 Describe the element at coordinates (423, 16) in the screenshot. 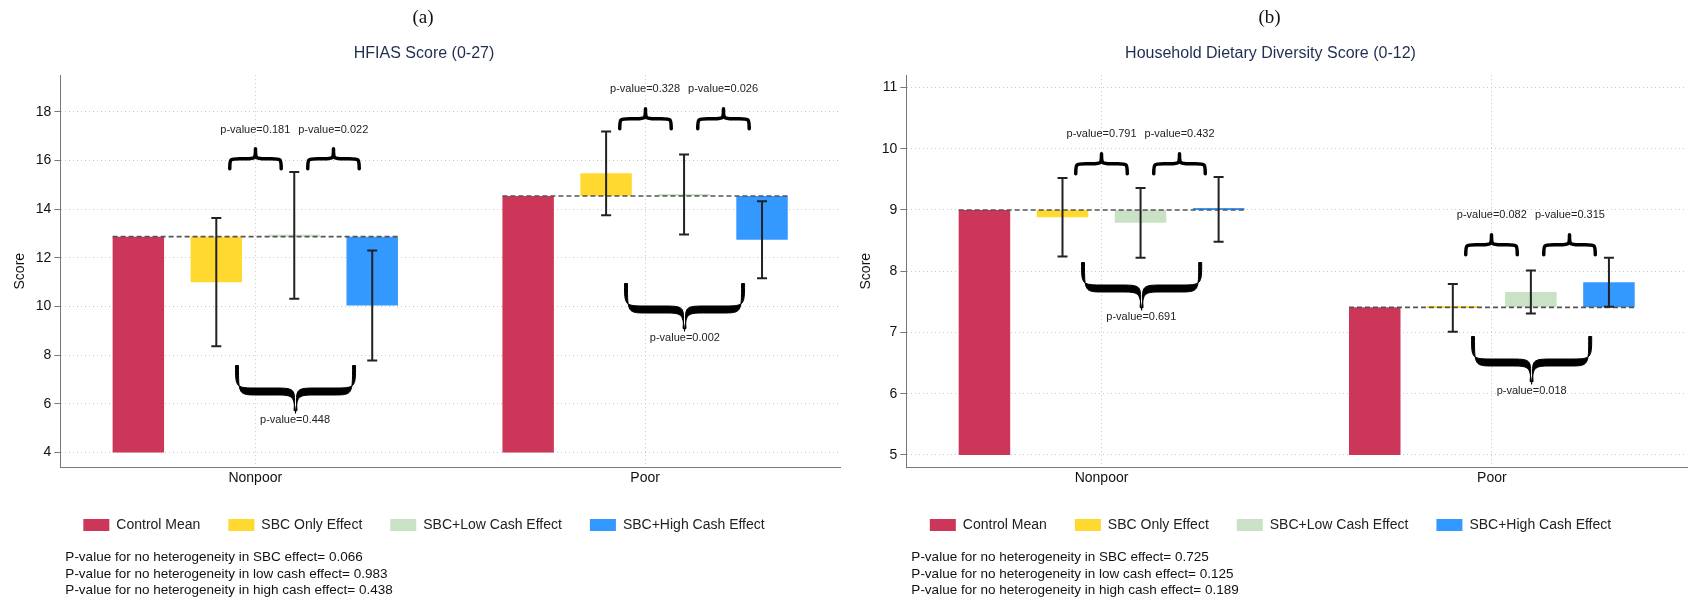

I see `text: (a)` at that location.